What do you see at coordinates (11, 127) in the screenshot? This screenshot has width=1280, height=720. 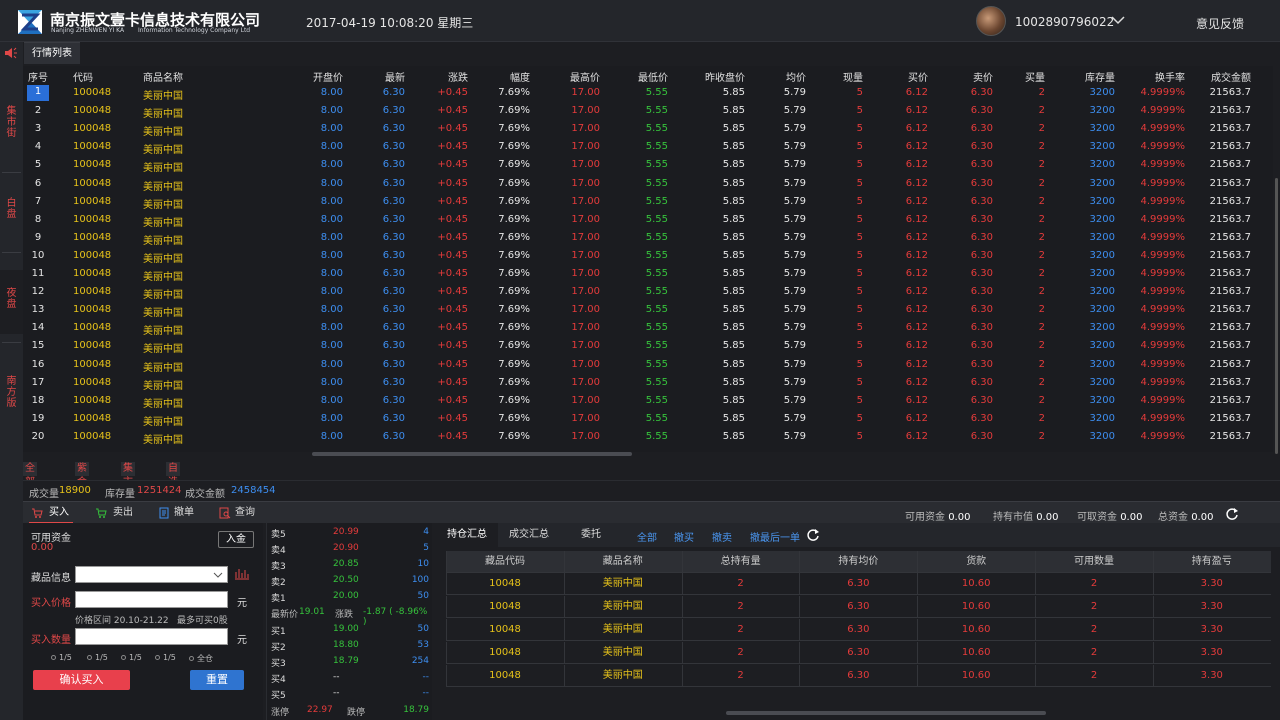 I see `sidebar-tab-market-street: 集市街` at bounding box center [11, 127].